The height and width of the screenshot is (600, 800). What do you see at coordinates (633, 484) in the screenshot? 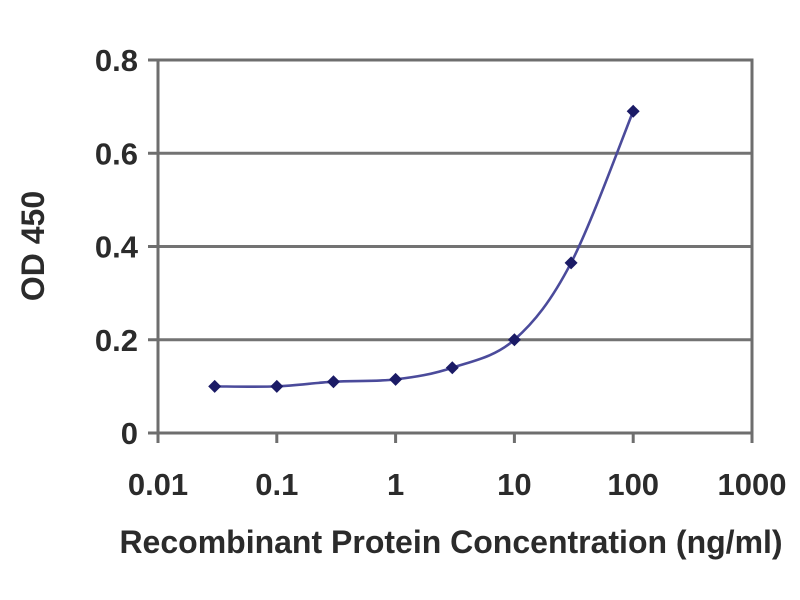
I see `x-tick-label: 100` at bounding box center [633, 484].